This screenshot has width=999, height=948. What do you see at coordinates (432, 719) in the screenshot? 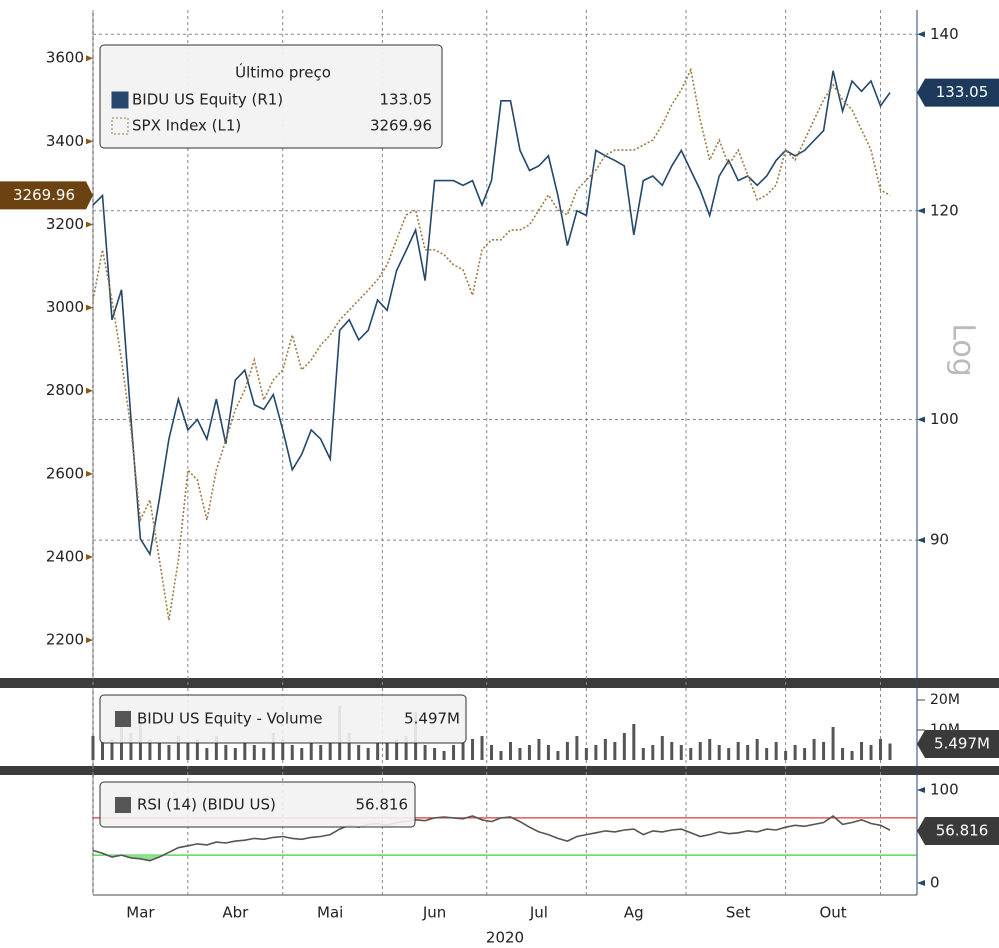
I see `legend-value: 5.497M` at bounding box center [432, 719].